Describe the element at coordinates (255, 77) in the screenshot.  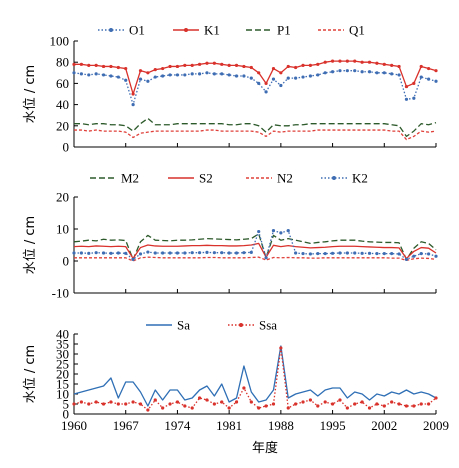
I see `series-line-k1` at that location.